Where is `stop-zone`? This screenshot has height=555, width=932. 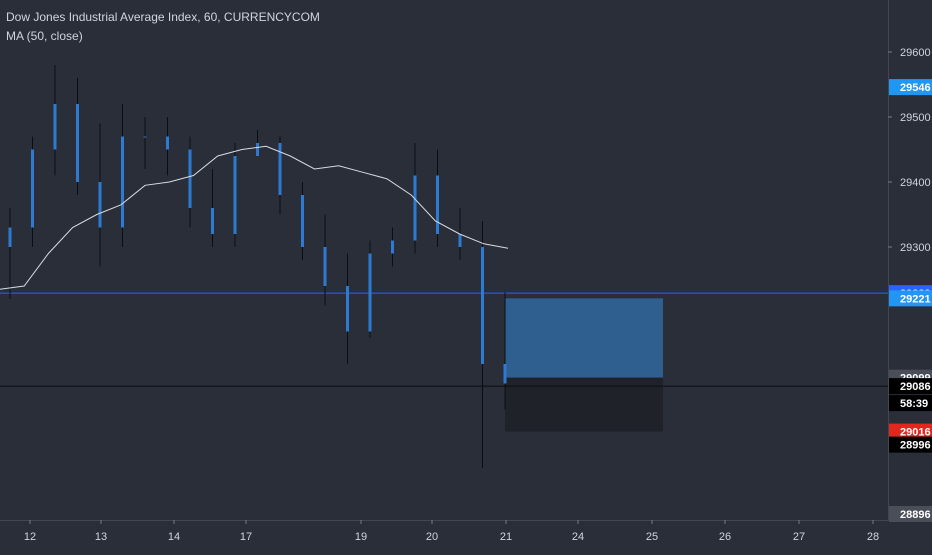 stop-zone is located at coordinates (584, 404).